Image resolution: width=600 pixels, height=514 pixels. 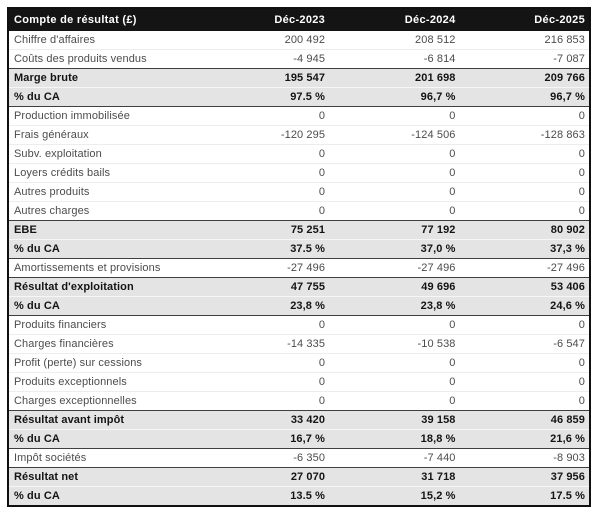 I want to click on row-value: 200 492, so click(x=264, y=40).